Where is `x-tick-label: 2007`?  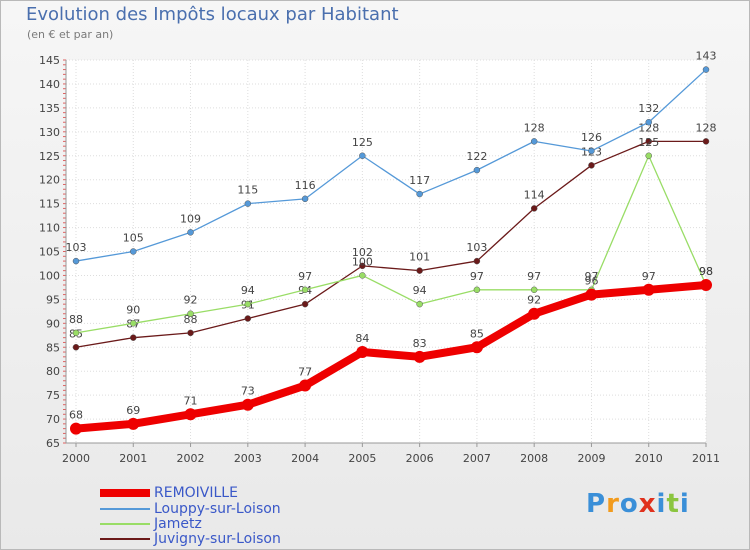 x-tick-label: 2007 is located at coordinates (477, 458).